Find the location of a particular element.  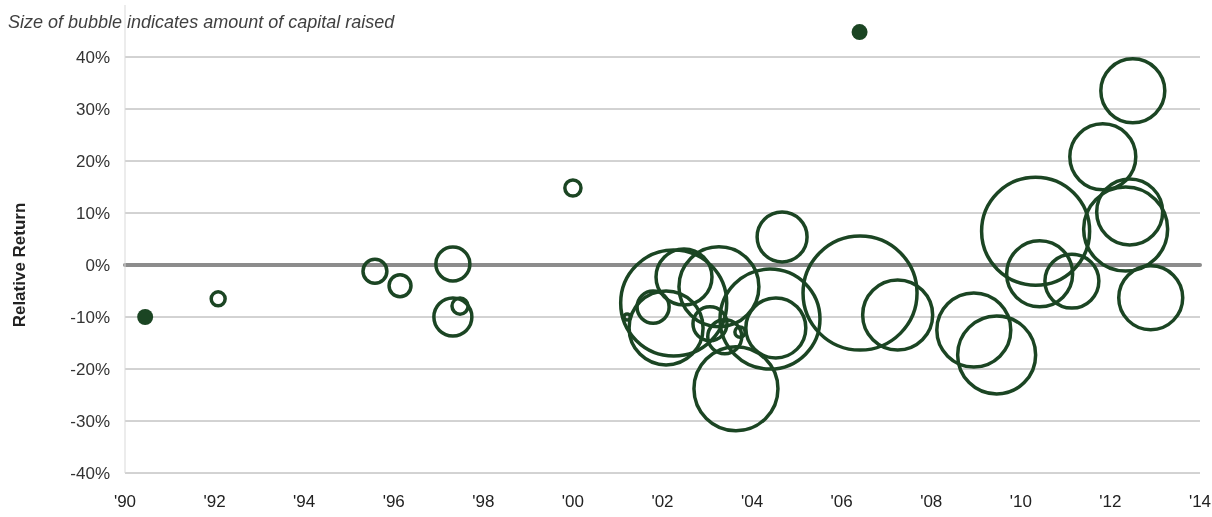

x-tick-label: '04 is located at coordinates (752, 501).